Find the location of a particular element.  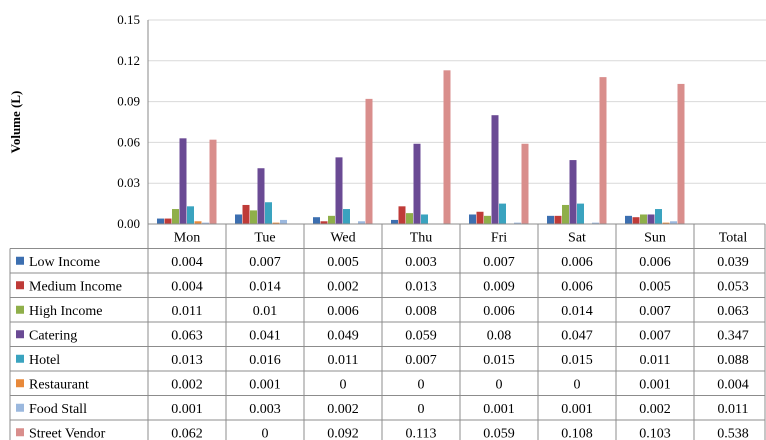

x-tick-label: Sun is located at coordinates (655, 237).